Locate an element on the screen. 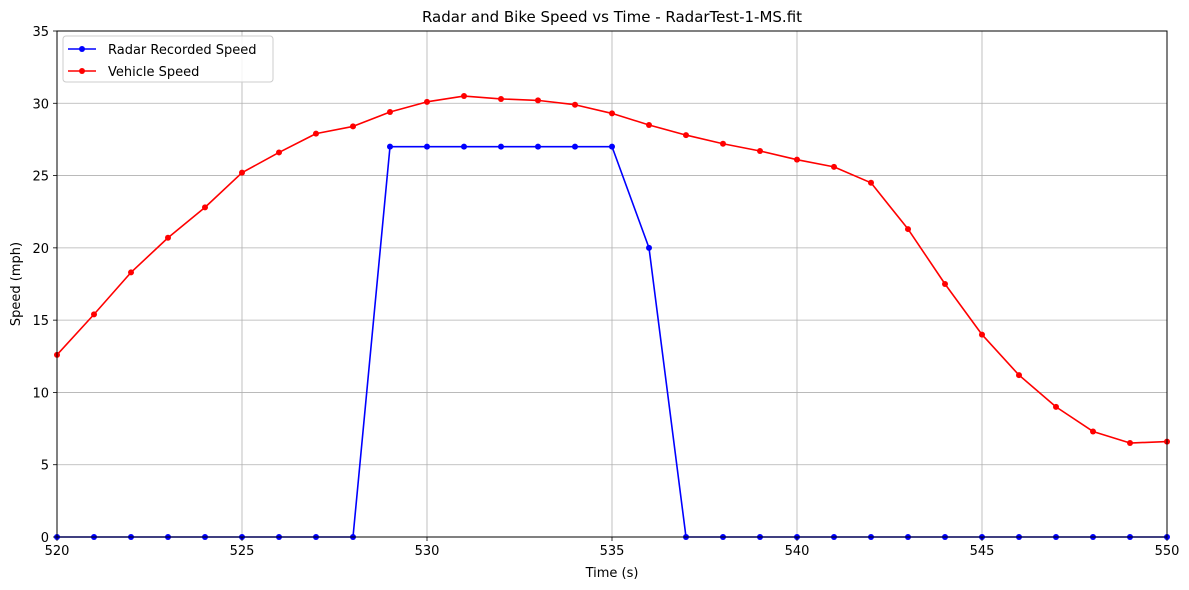 The height and width of the screenshot is (590, 1189). y-tick-label: 5 is located at coordinates (45, 466).